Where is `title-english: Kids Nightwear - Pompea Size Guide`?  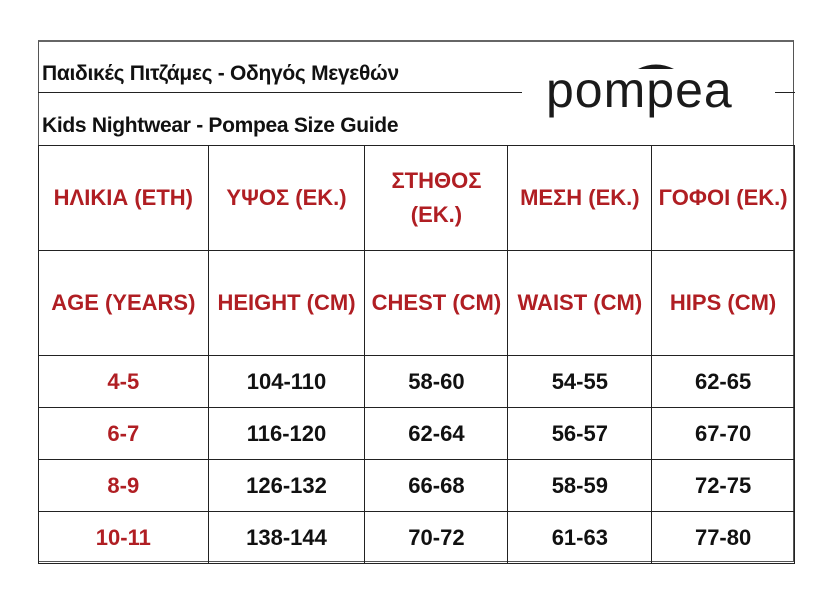 title-english: Kids Nightwear - Pompea Size Guide is located at coordinates (220, 125).